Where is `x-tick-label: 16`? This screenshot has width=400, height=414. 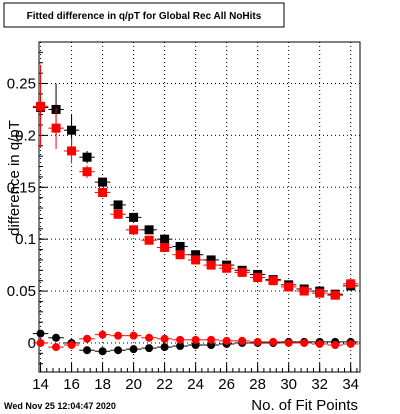 x-tick-label: 16 is located at coordinates (71, 384).